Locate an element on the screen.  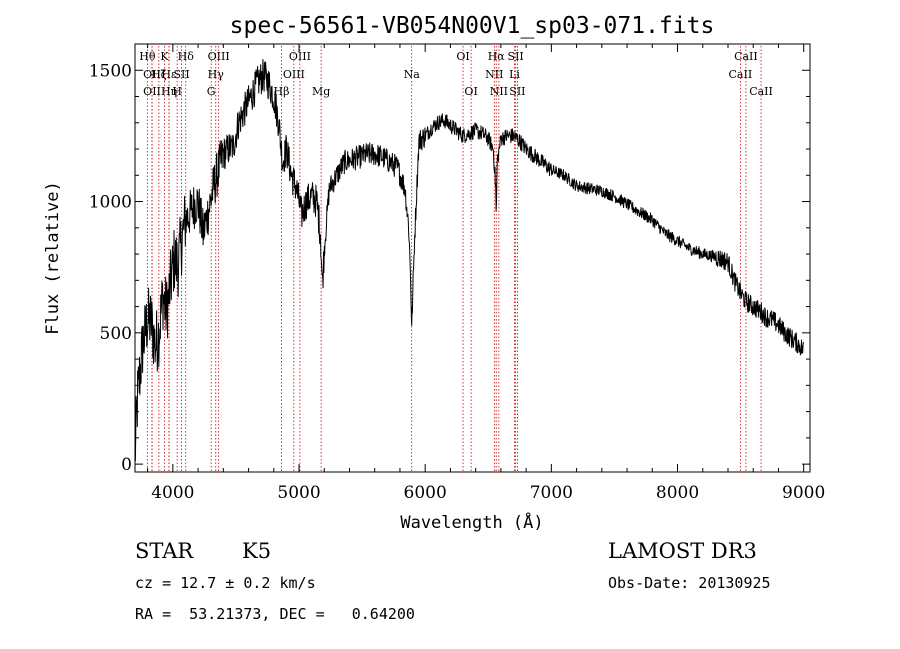
spectral-line-label: H is located at coordinates (177, 91).